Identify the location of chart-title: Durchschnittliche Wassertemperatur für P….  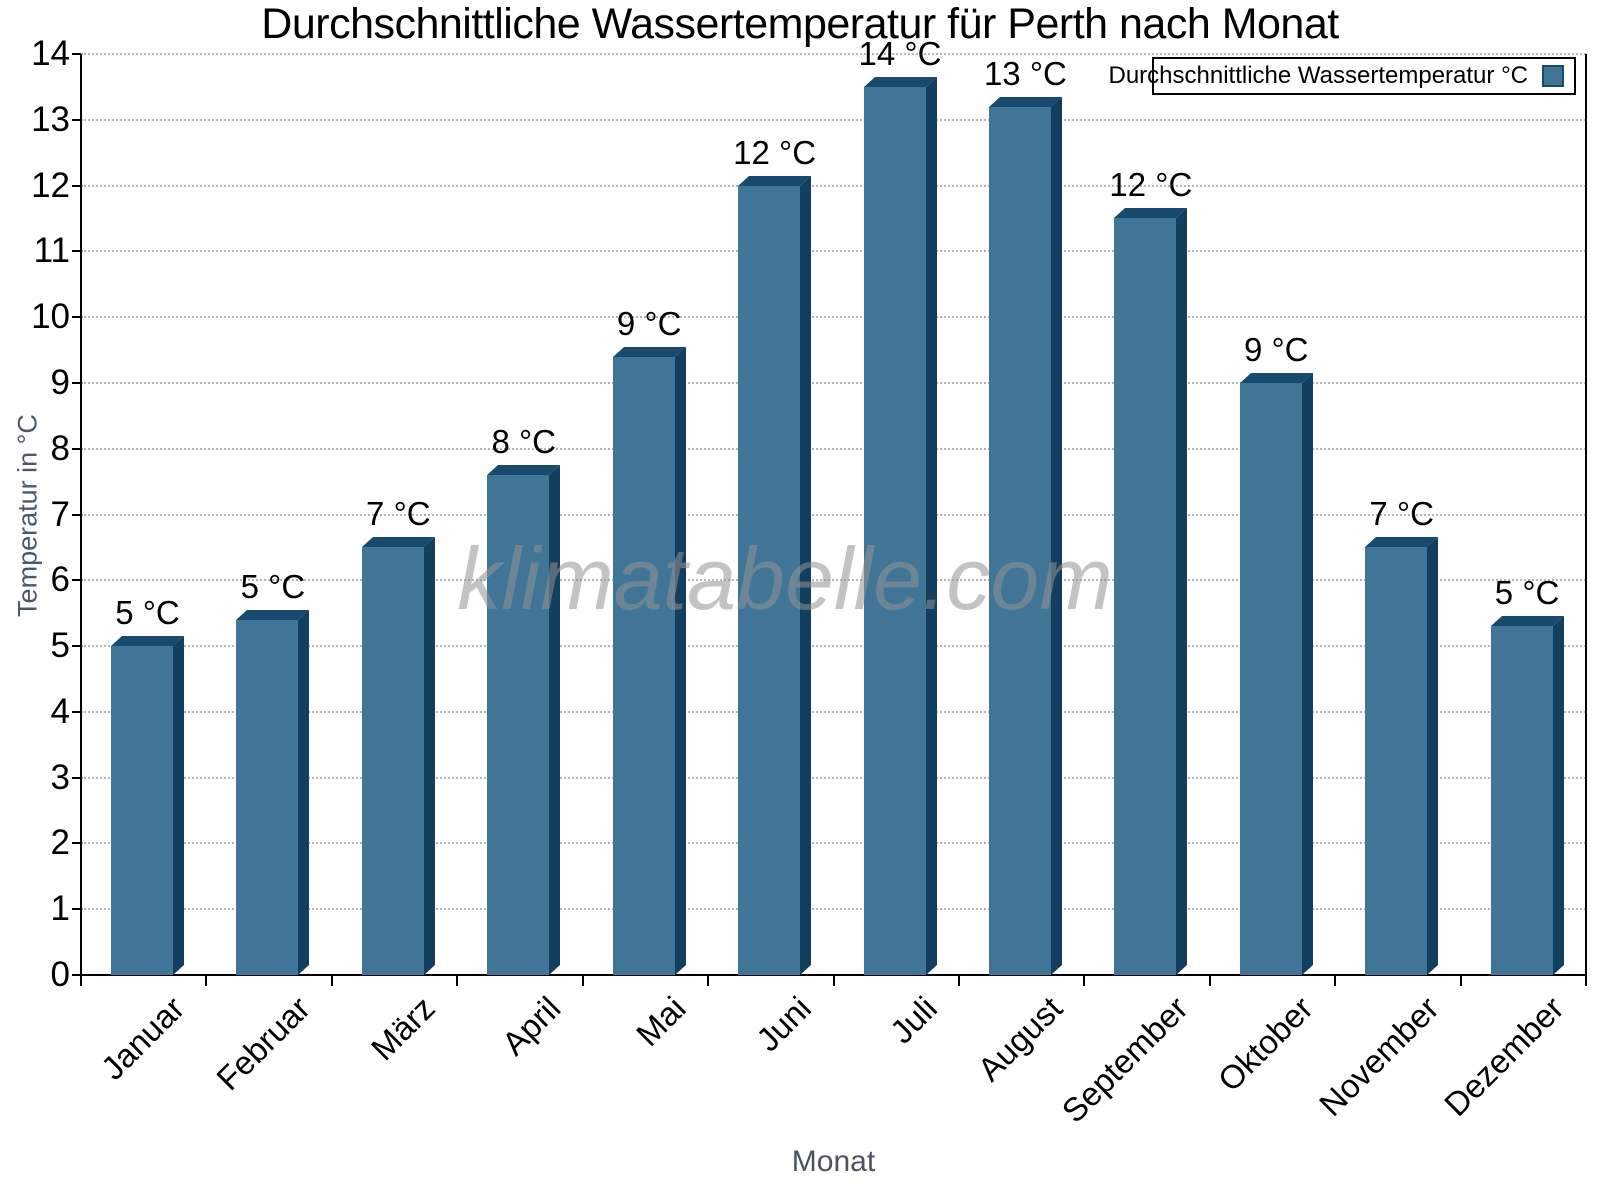
(800, 24).